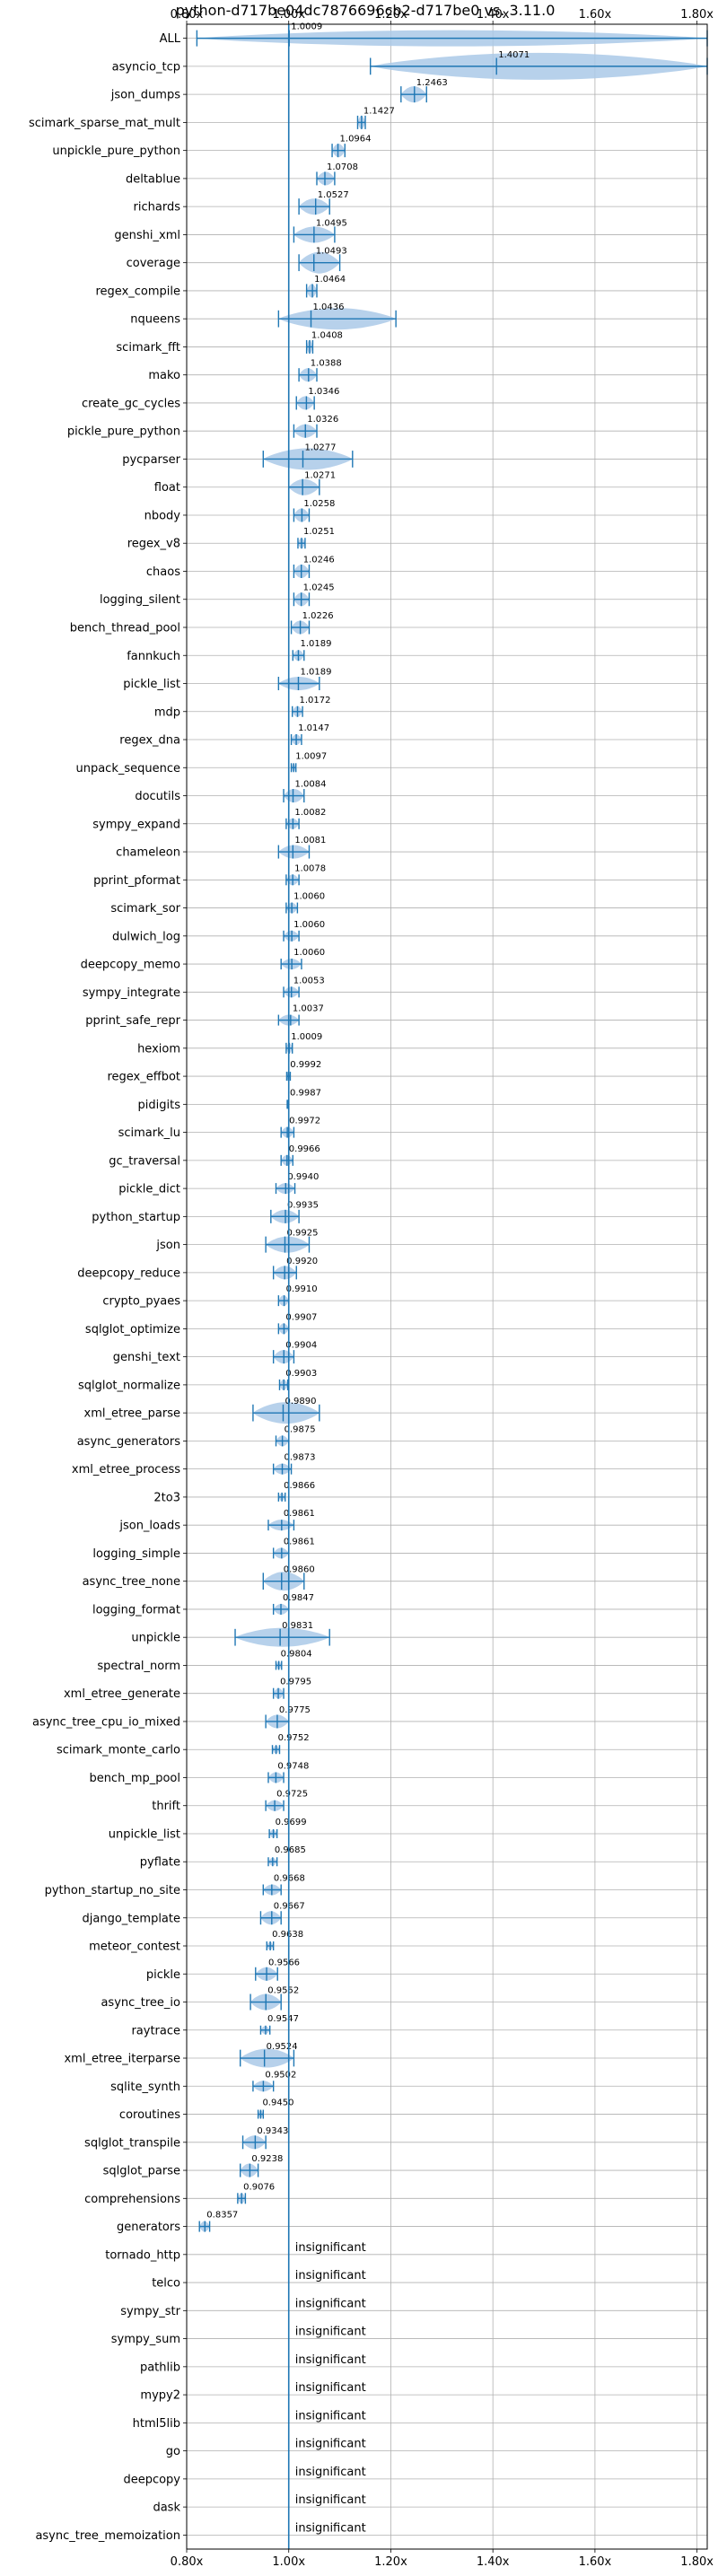 The height and width of the screenshot is (2576, 718). What do you see at coordinates (309, 981) in the screenshot?
I see `value-label-sympy_integrate: 1.0053` at bounding box center [309, 981].